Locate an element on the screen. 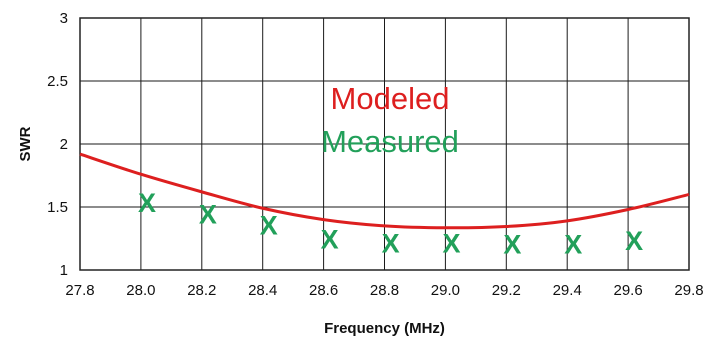 This screenshot has height=343, width=723. x-tick-label: 29.4 is located at coordinates (567, 290).